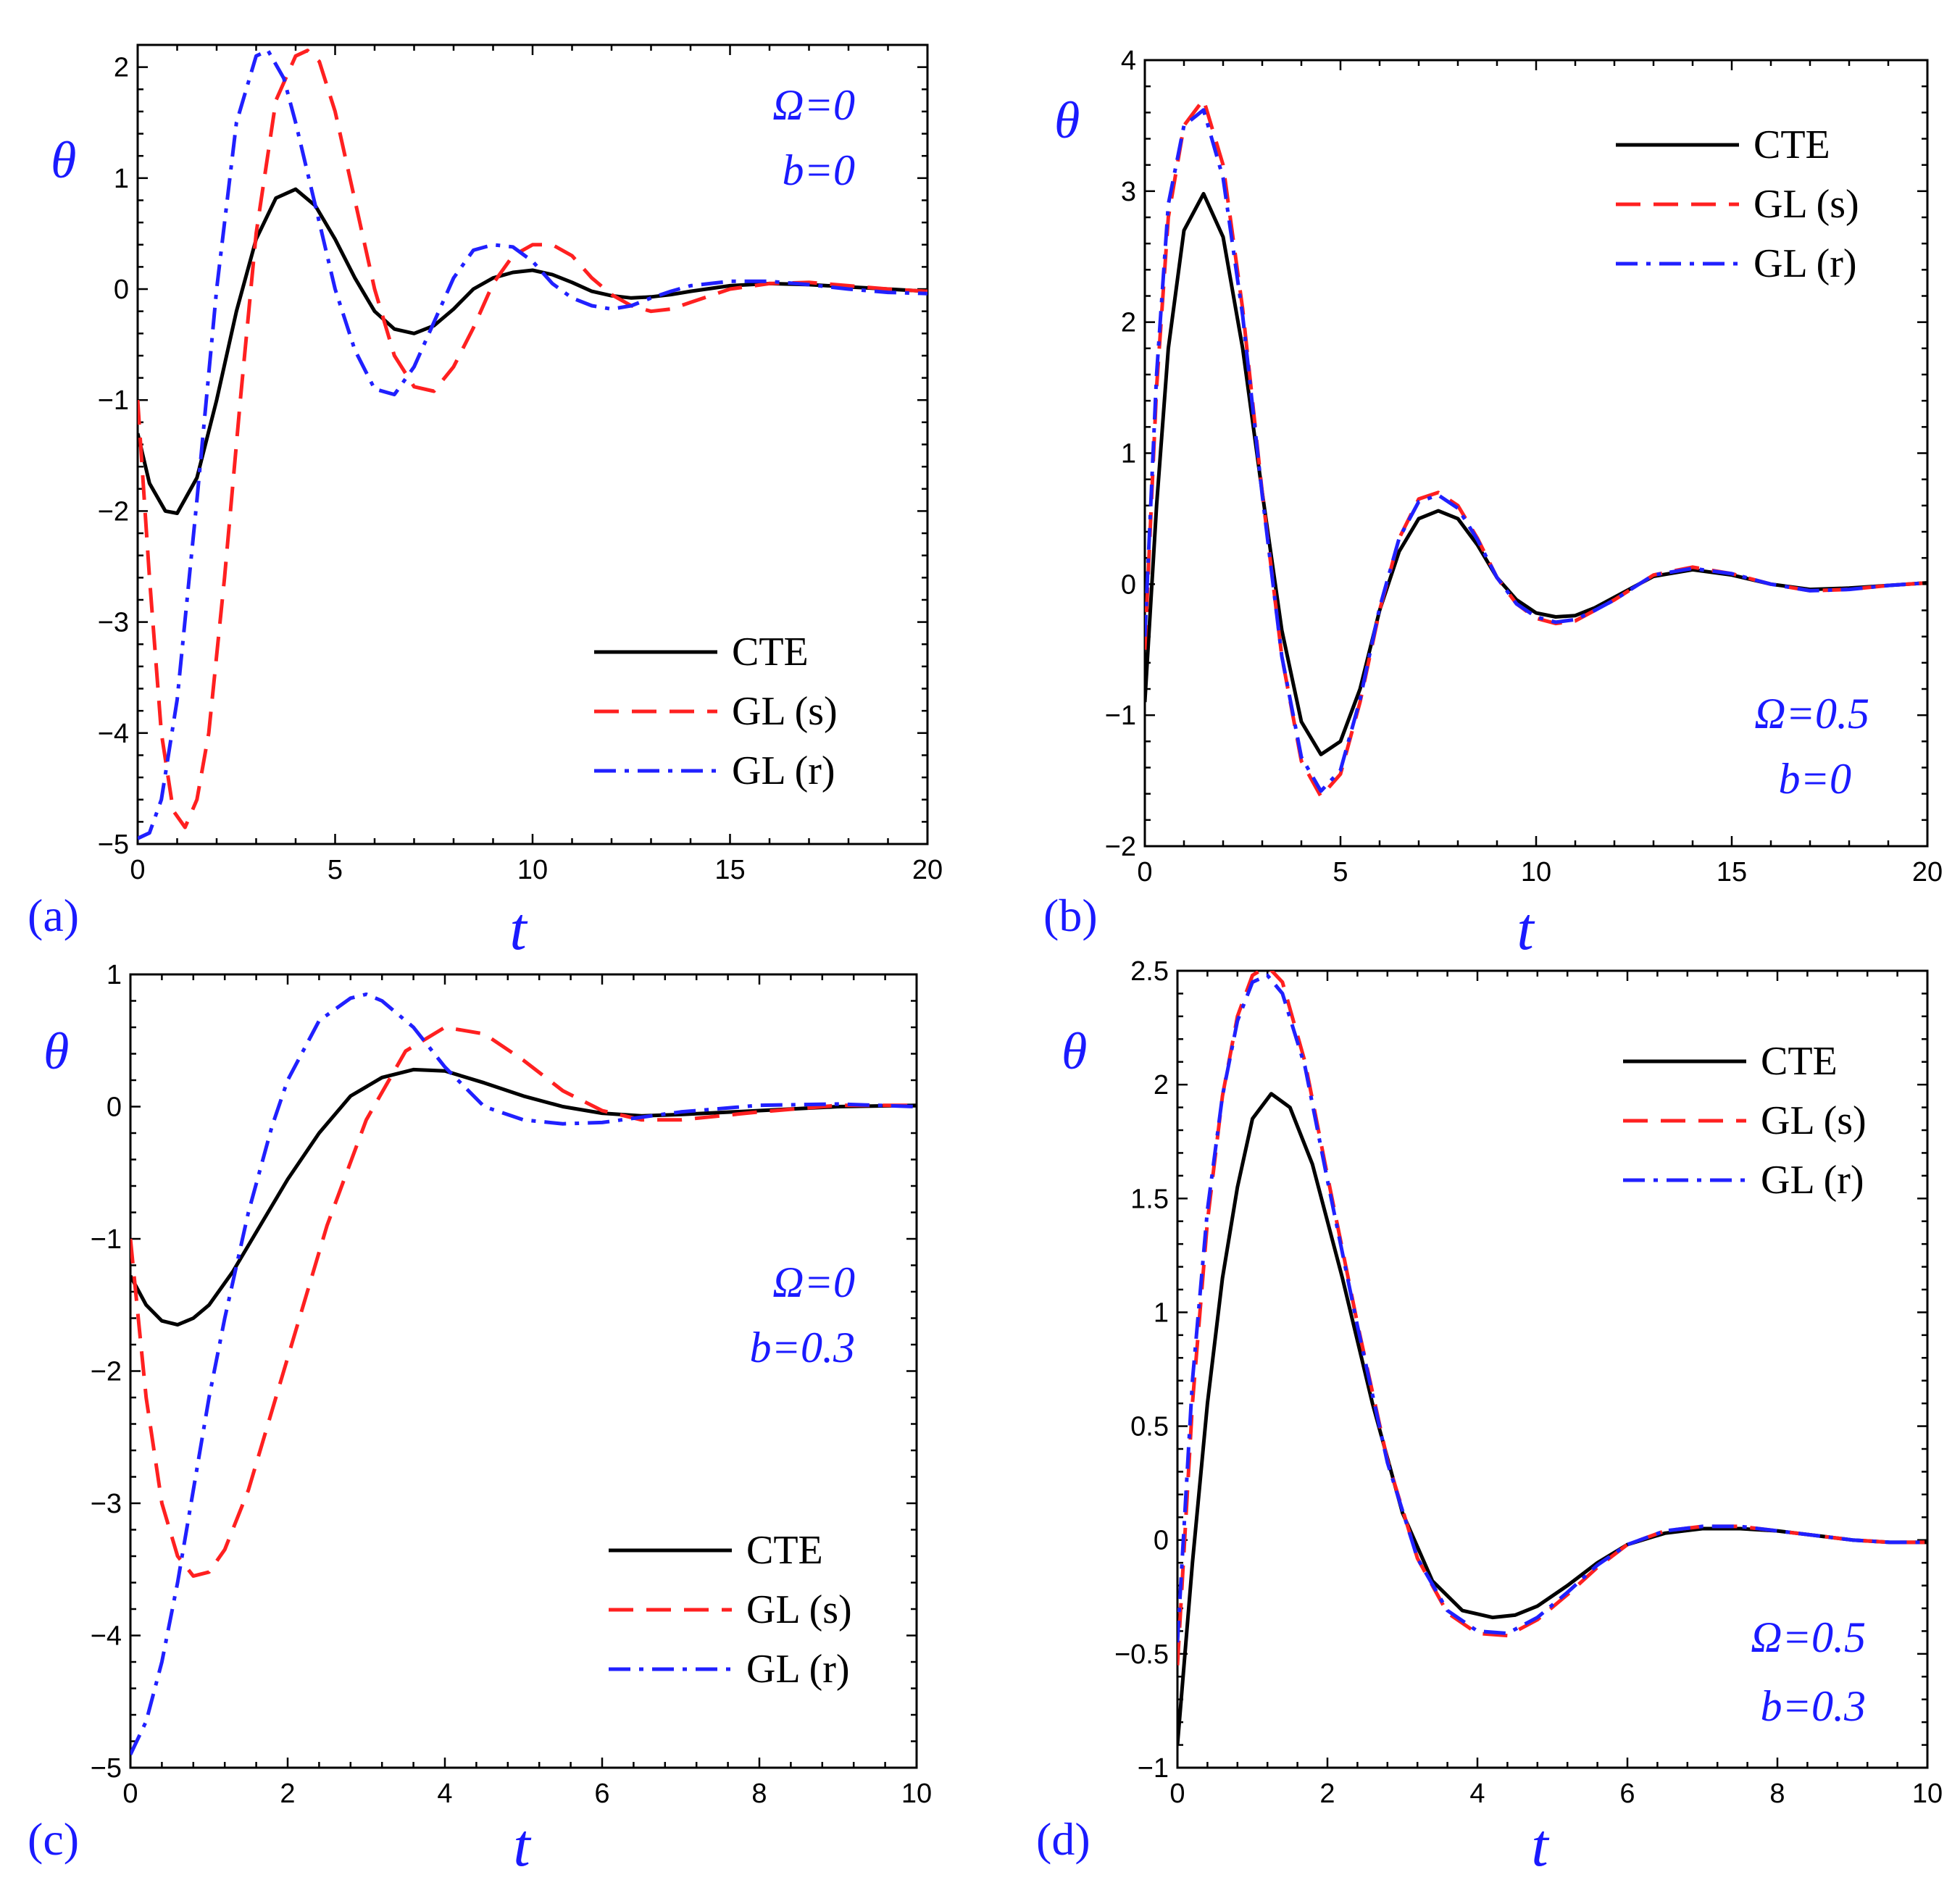 The image size is (1960, 1880). What do you see at coordinates (53, 1839) in the screenshot?
I see `panel-label: (c)` at bounding box center [53, 1839].